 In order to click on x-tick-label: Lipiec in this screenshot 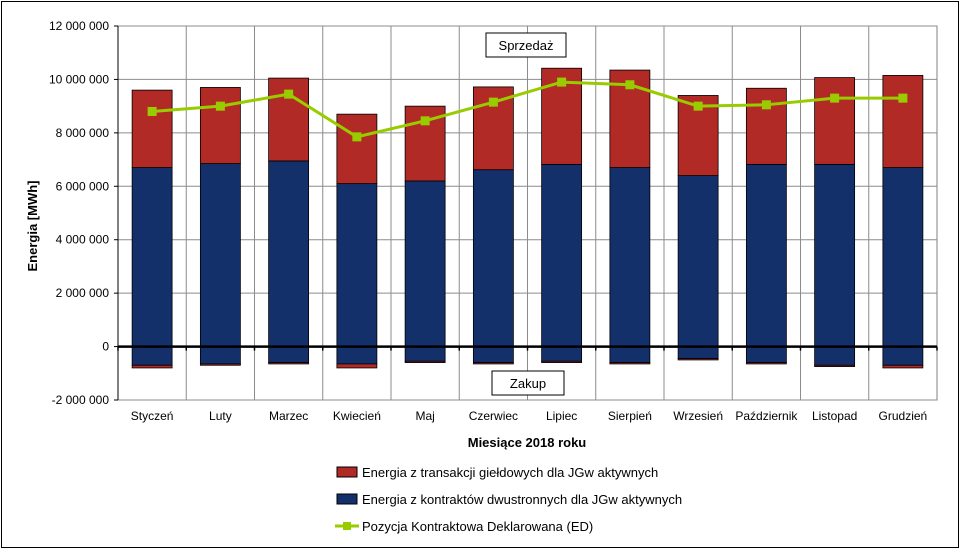, I will do `click(561, 416)`.